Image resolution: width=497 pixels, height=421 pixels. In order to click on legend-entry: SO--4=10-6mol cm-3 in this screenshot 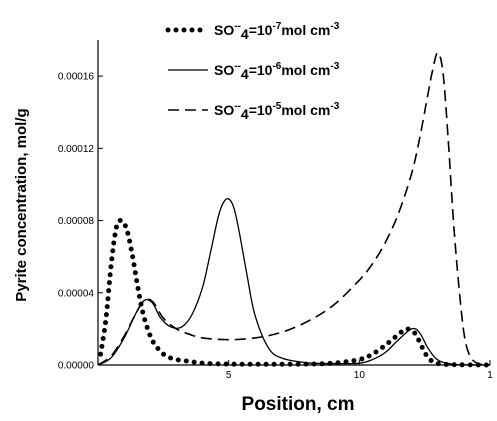, I will do `click(277, 71)`.